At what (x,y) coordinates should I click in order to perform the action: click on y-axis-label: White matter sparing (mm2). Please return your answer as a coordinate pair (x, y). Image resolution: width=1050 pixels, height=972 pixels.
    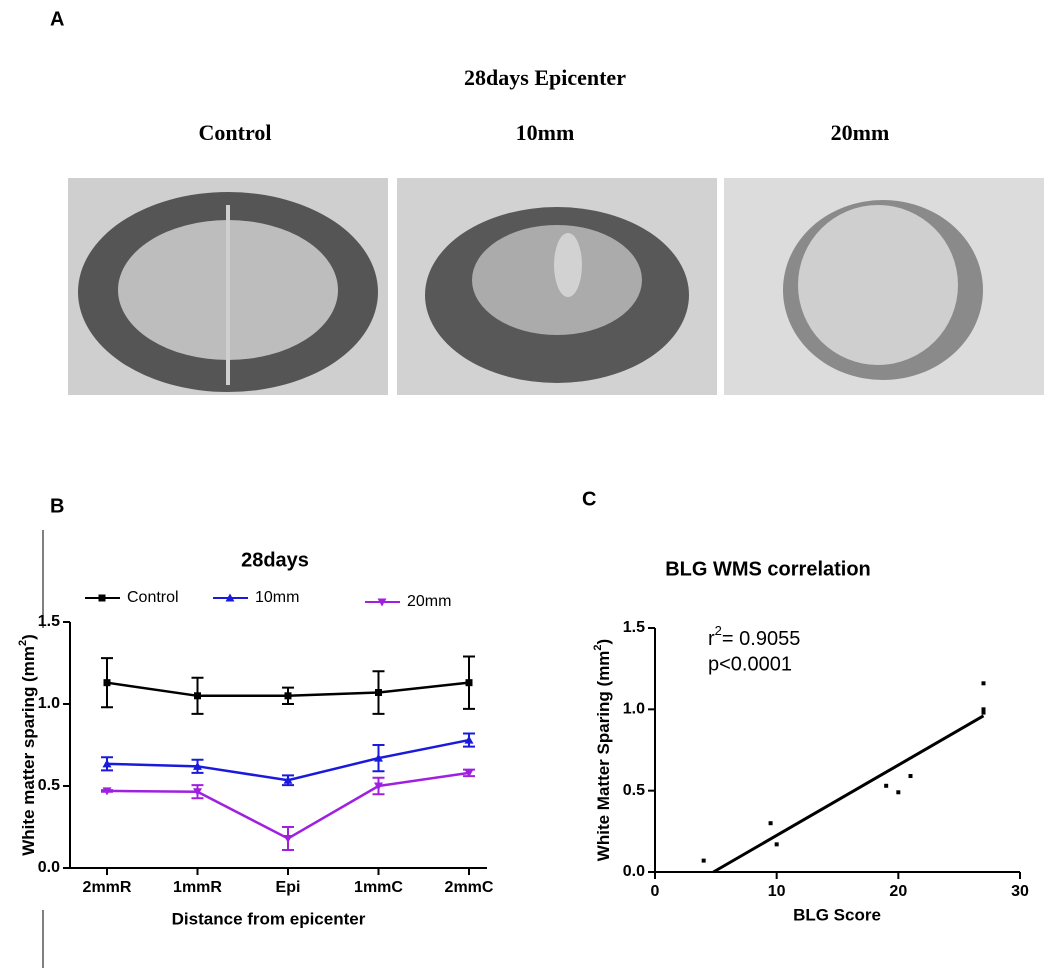
    Looking at the image, I should click on (28, 745).